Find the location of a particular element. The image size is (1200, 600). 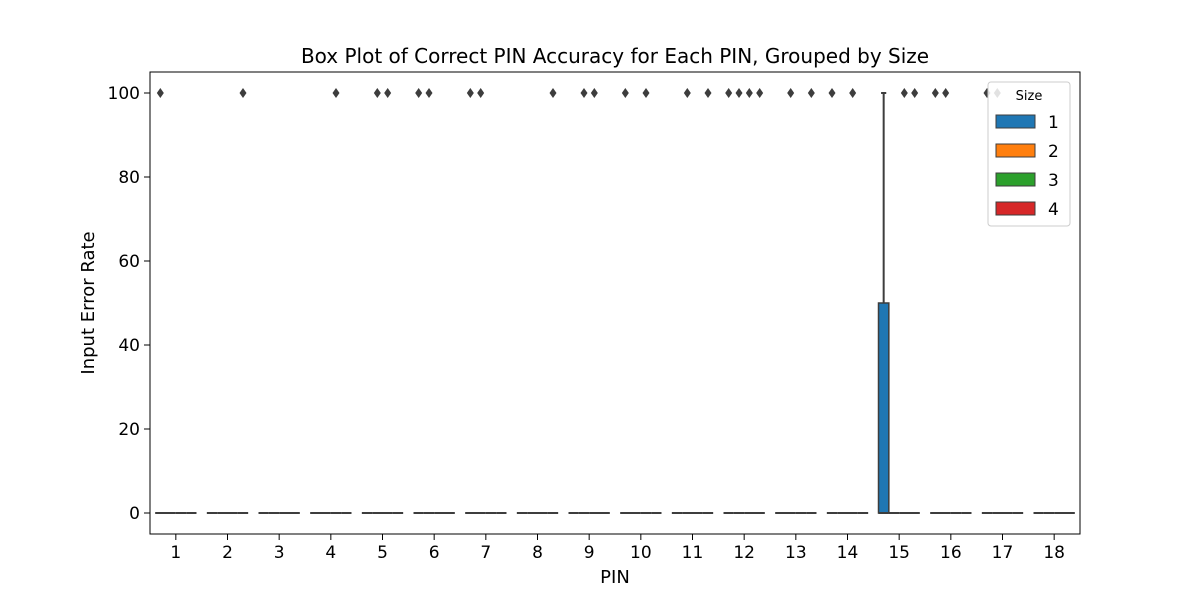

x-tick-label: 18 is located at coordinates (1054, 553).